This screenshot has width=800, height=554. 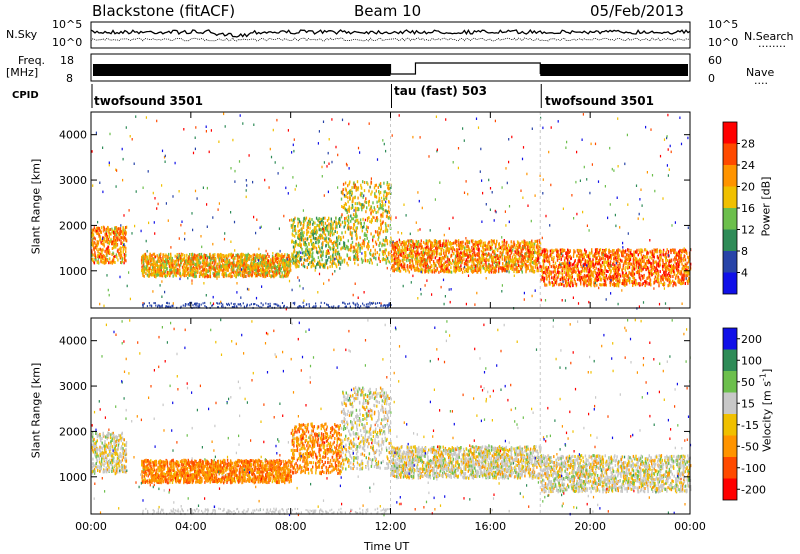 What do you see at coordinates (22, 34) in the screenshot?
I see `nsky-label: N.Sky` at bounding box center [22, 34].